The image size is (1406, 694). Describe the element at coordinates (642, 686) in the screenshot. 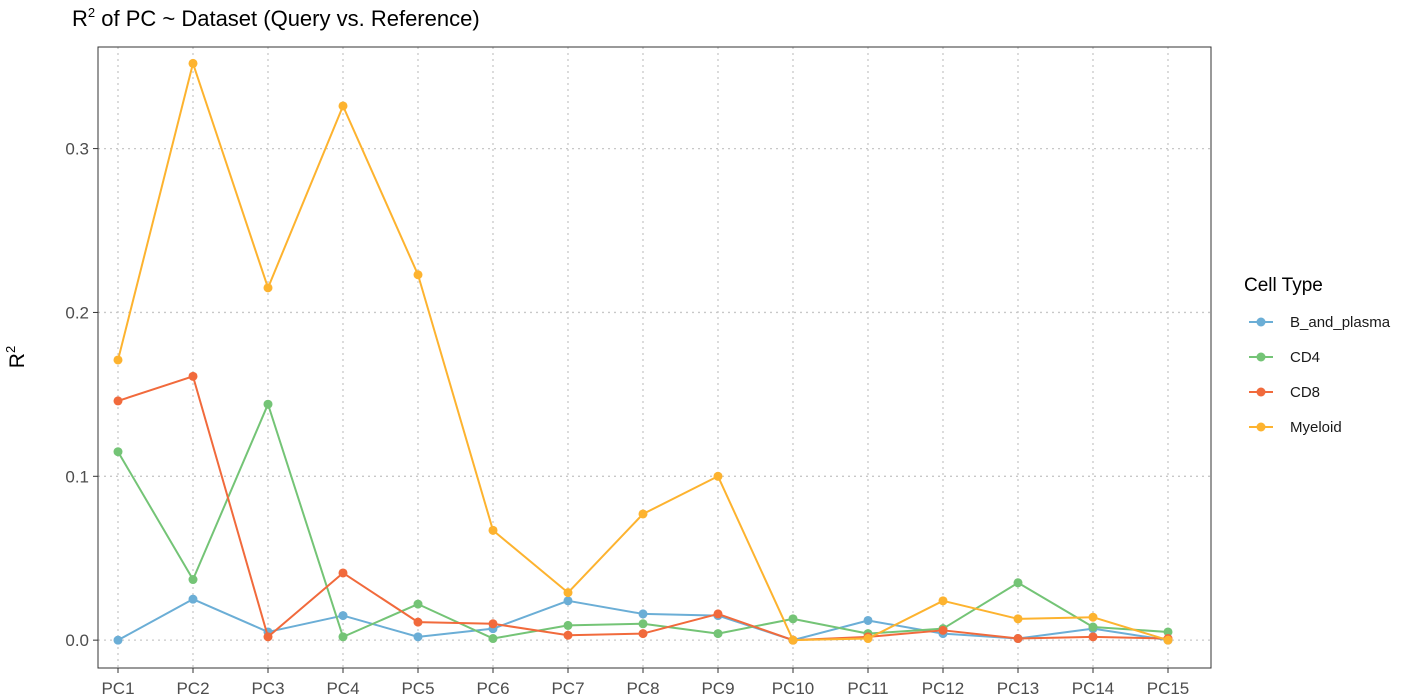

I see `x-tick-label: PC8` at that location.